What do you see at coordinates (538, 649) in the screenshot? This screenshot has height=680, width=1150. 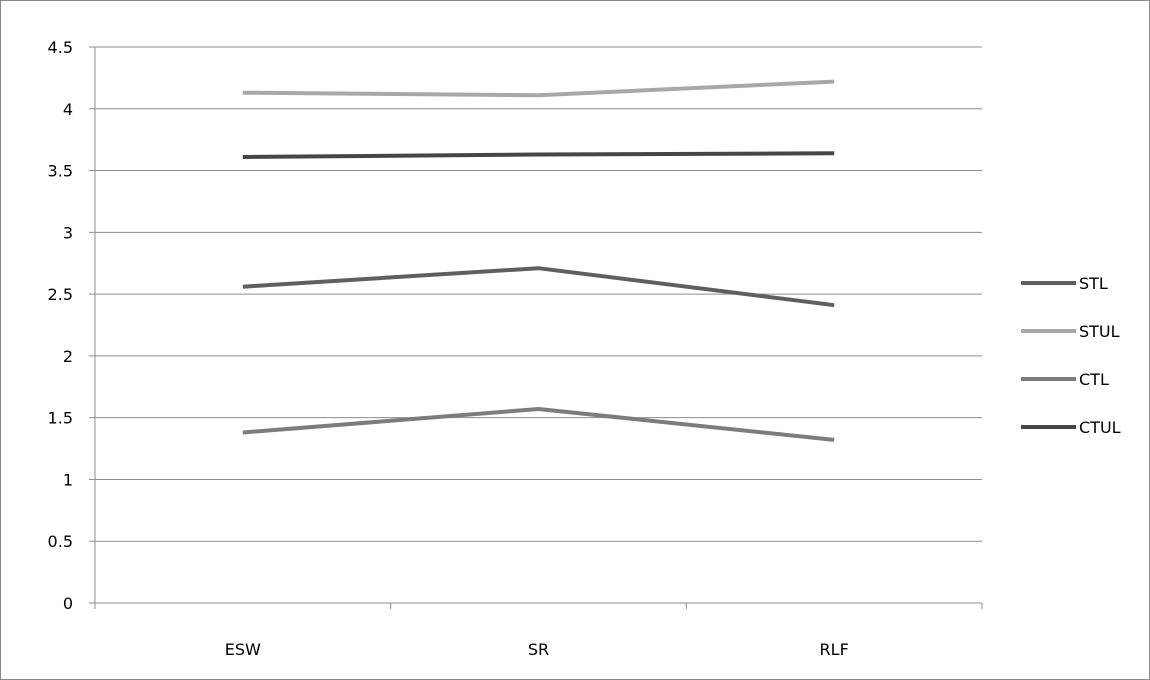 I see `x-tick-label: SR` at bounding box center [538, 649].